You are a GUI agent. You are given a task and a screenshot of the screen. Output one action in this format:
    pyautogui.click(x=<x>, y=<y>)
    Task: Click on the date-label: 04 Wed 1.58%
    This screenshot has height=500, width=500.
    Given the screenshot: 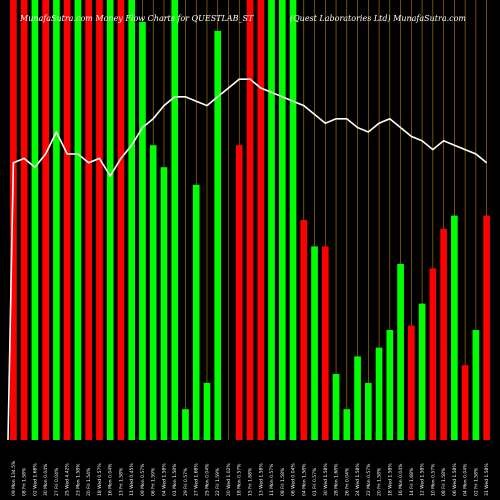 What is the action you would take?
    pyautogui.click(x=164, y=479)
    